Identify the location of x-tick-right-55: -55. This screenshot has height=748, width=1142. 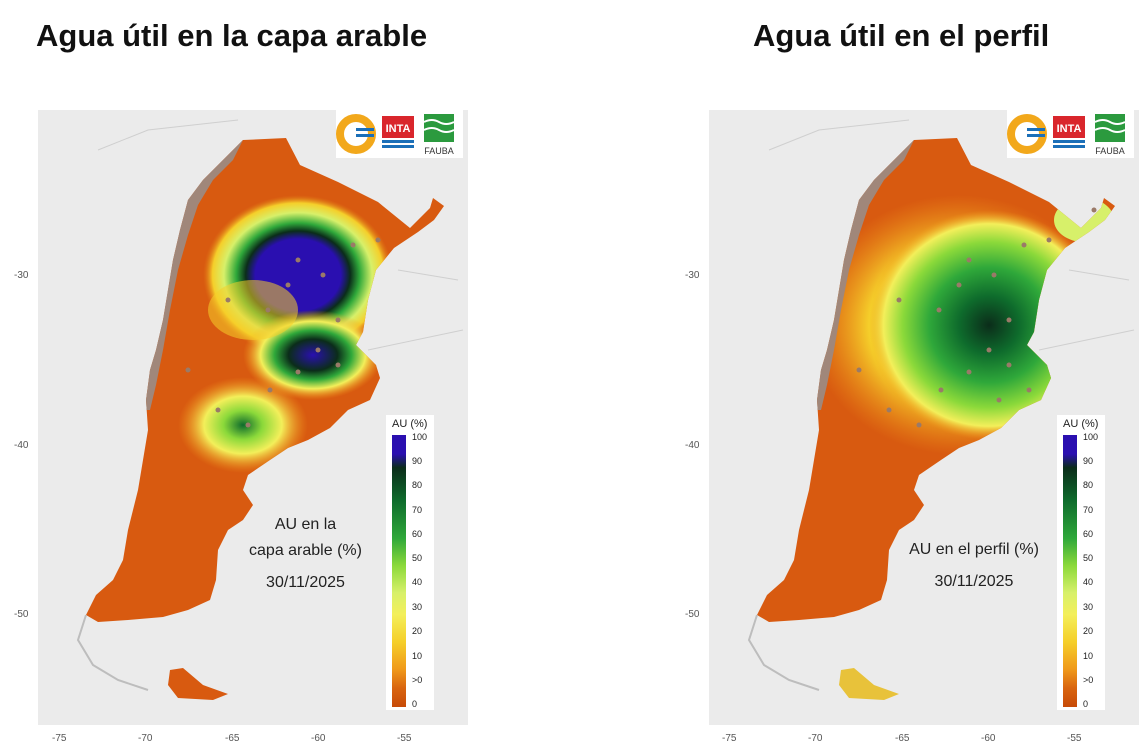
(1074, 738).